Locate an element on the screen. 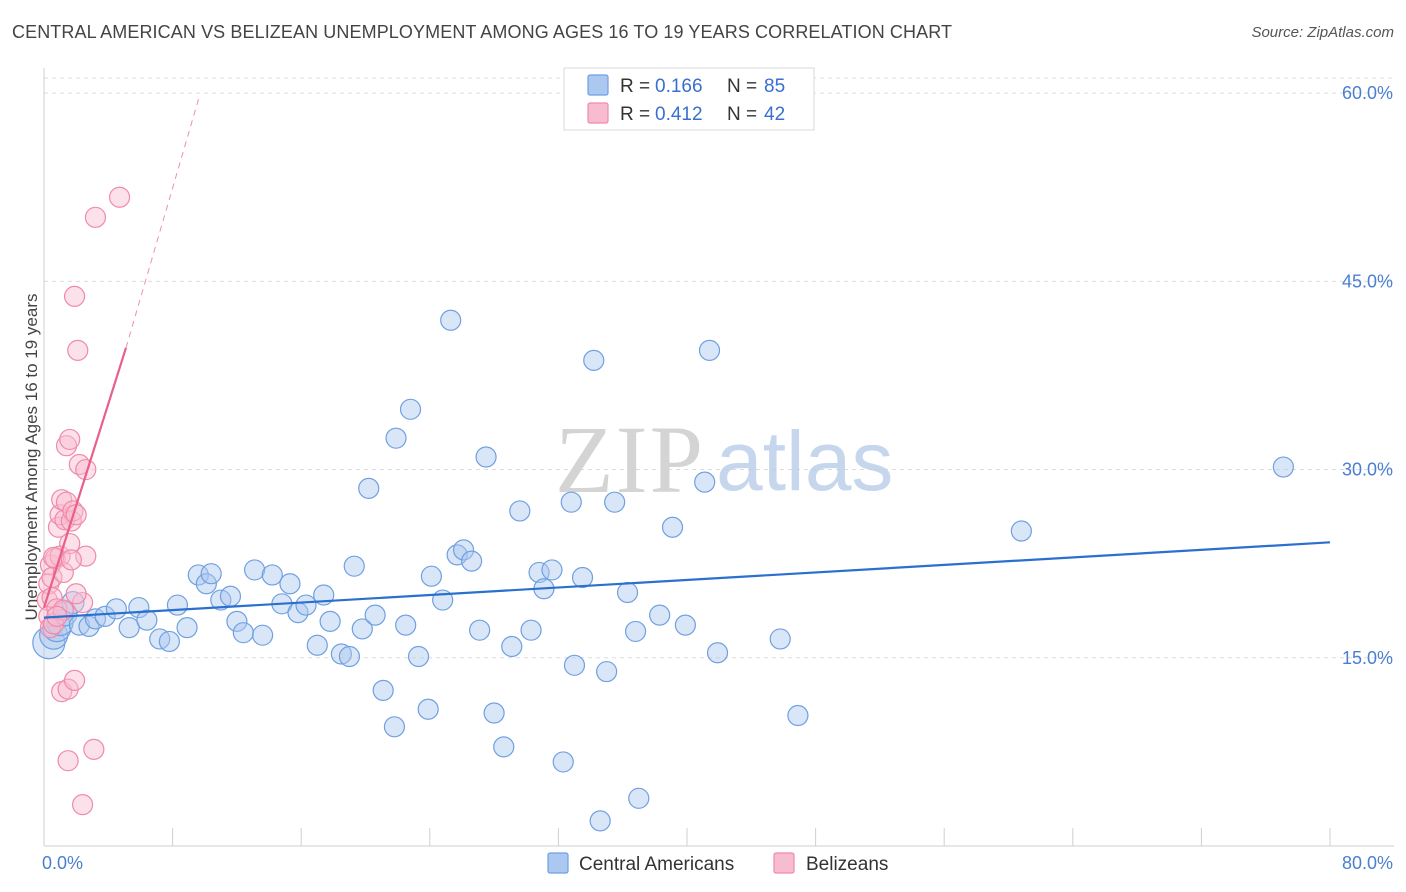 The height and width of the screenshot is (892, 1406). y-tick-label-1: 30.0% is located at coordinates (1367, 470).